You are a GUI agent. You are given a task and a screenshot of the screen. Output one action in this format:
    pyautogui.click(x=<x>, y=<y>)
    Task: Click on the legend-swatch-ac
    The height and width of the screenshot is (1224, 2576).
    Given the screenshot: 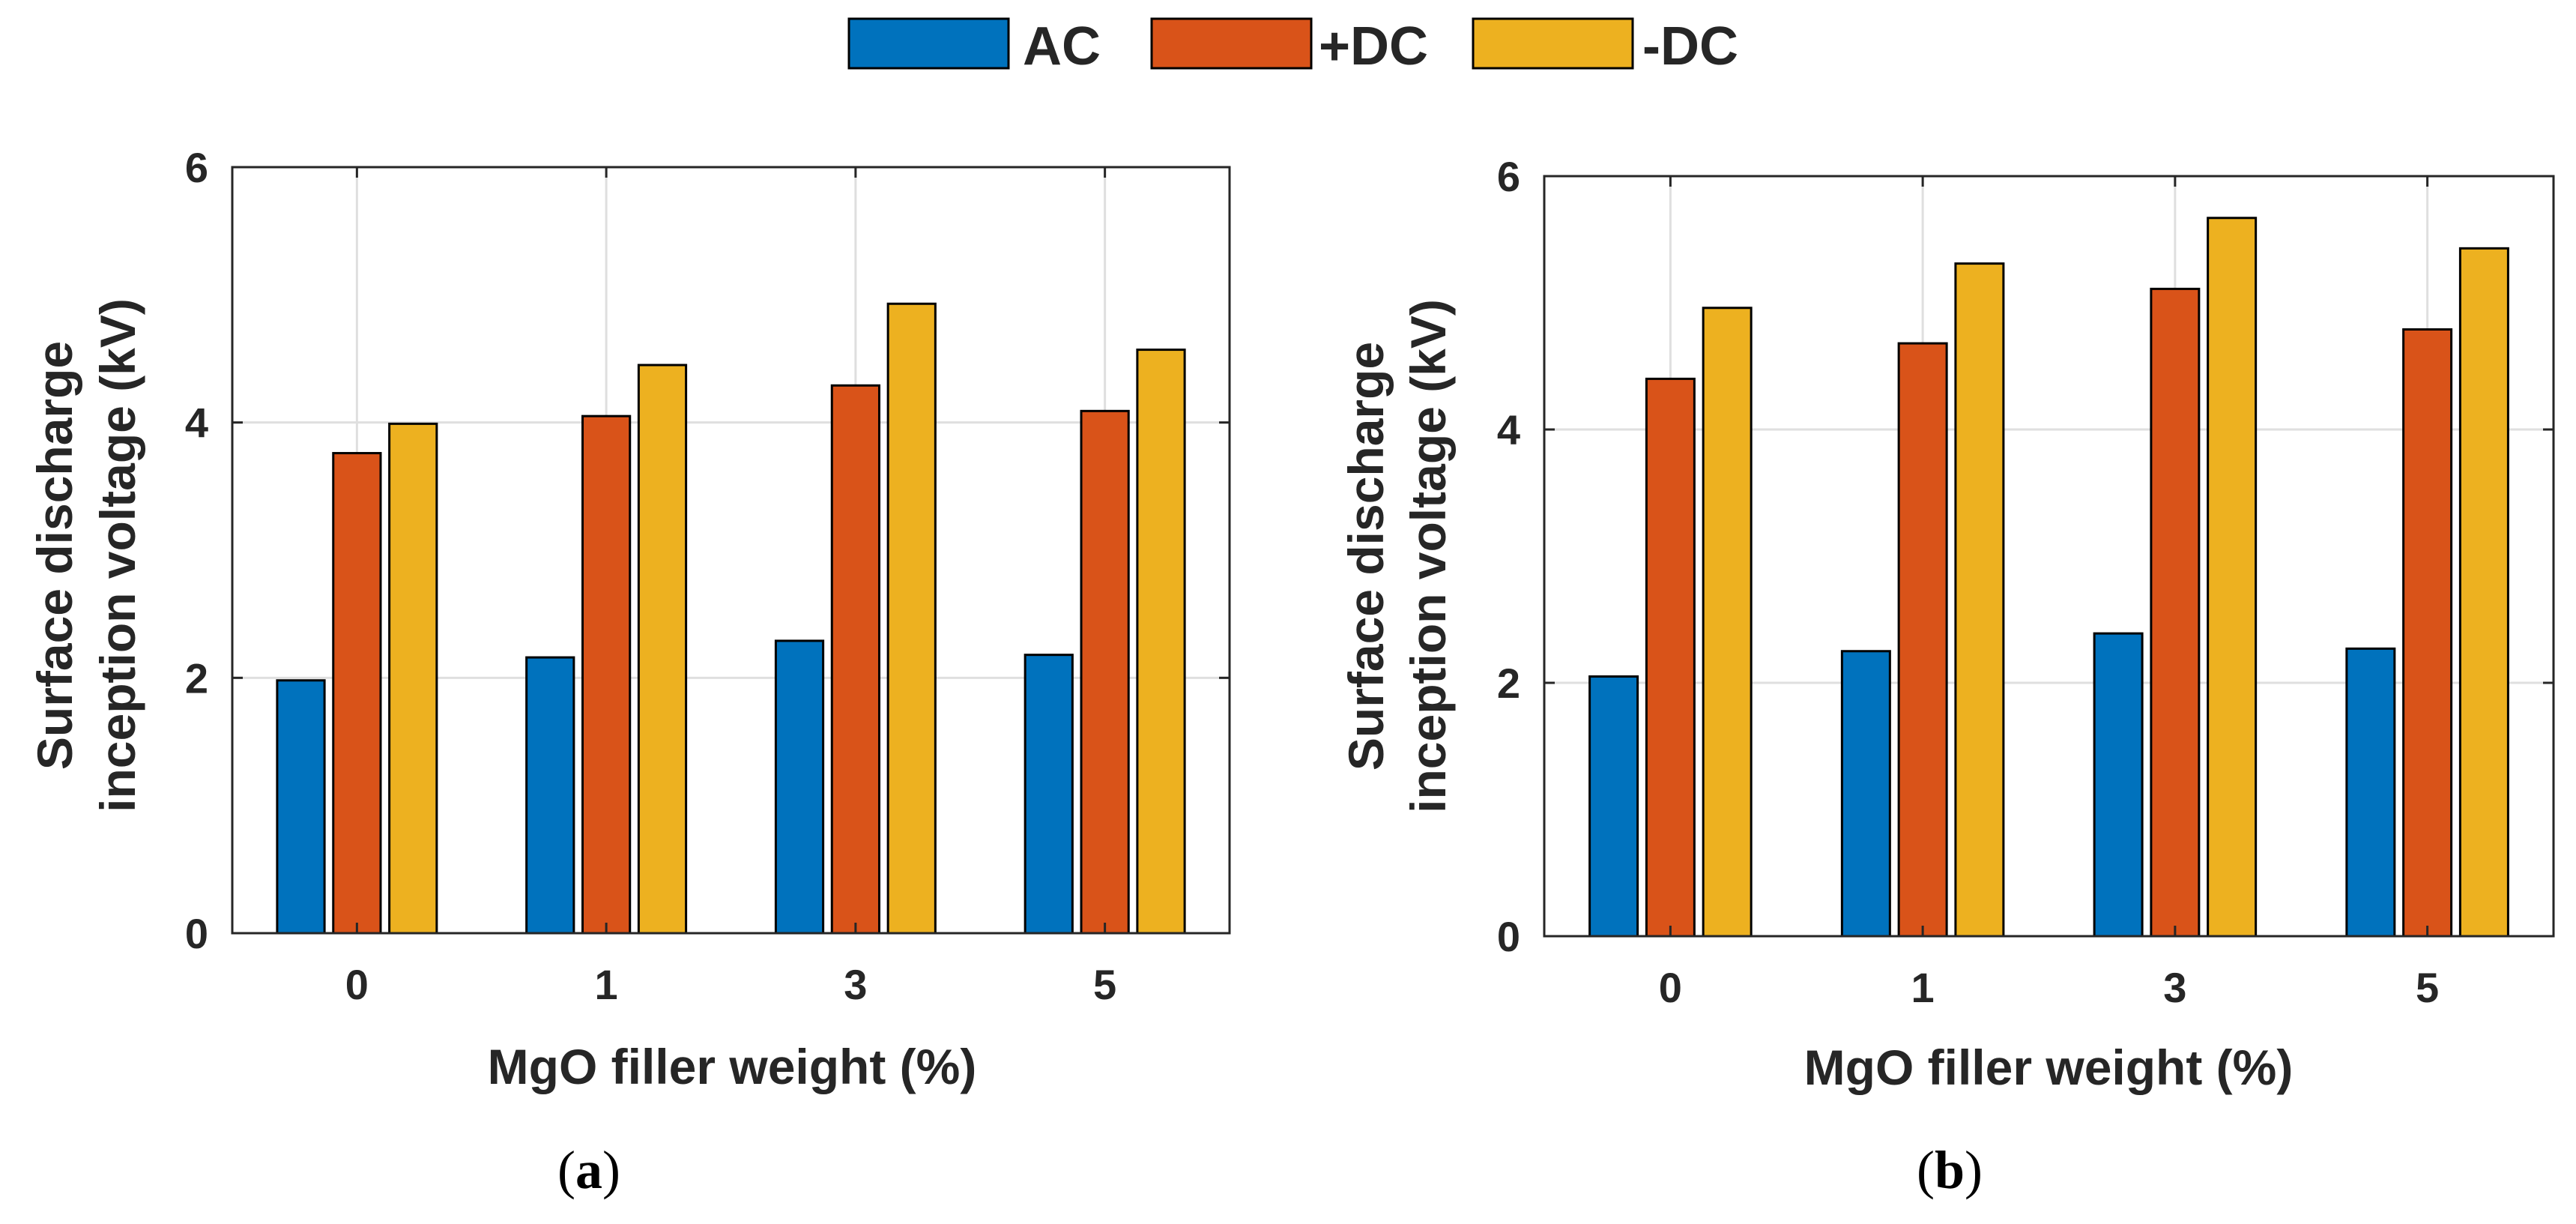 What is the action you would take?
    pyautogui.click(x=928, y=43)
    